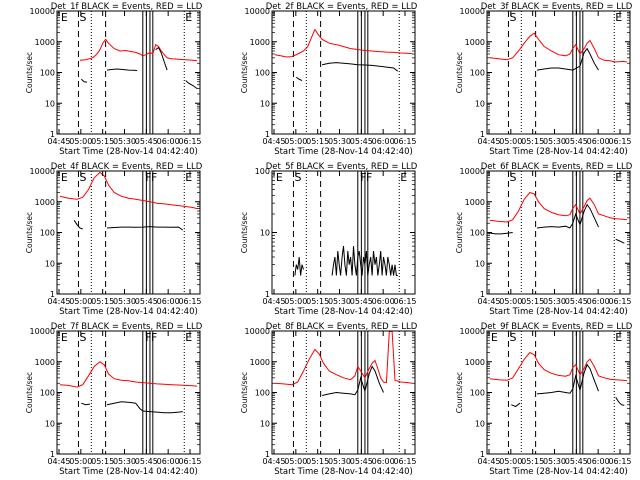 This screenshot has height=480, width=640. Describe the element at coordinates (557, 167) in the screenshot. I see `panel-title: Det_6f BLACK = Events, RED = LLD` at that location.